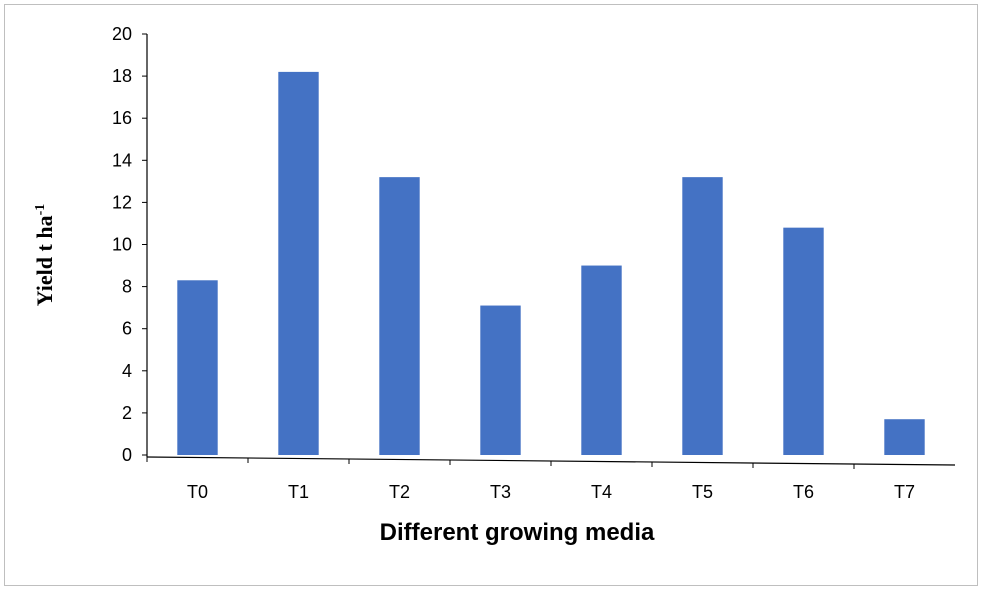 This screenshot has width=984, height=592. What do you see at coordinates (298, 263) in the screenshot?
I see `bar-t1` at bounding box center [298, 263].